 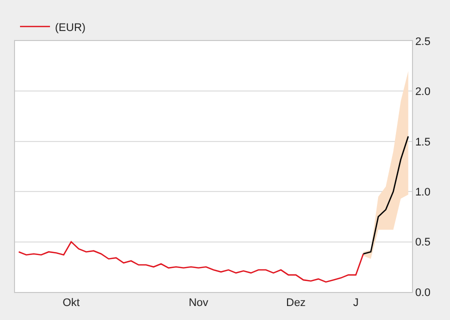 I want to click on y-tick-label: 1.0, so click(x=422, y=192).